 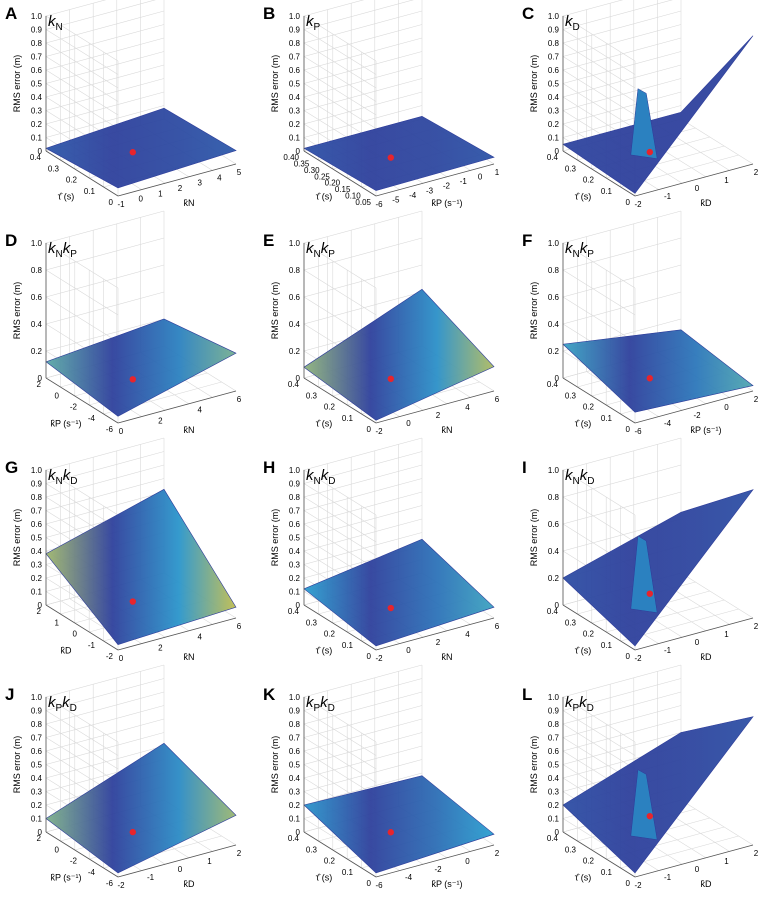 What do you see at coordinates (67, 651) in the screenshot?
I see `left-axis-label: k̂D` at bounding box center [67, 651].